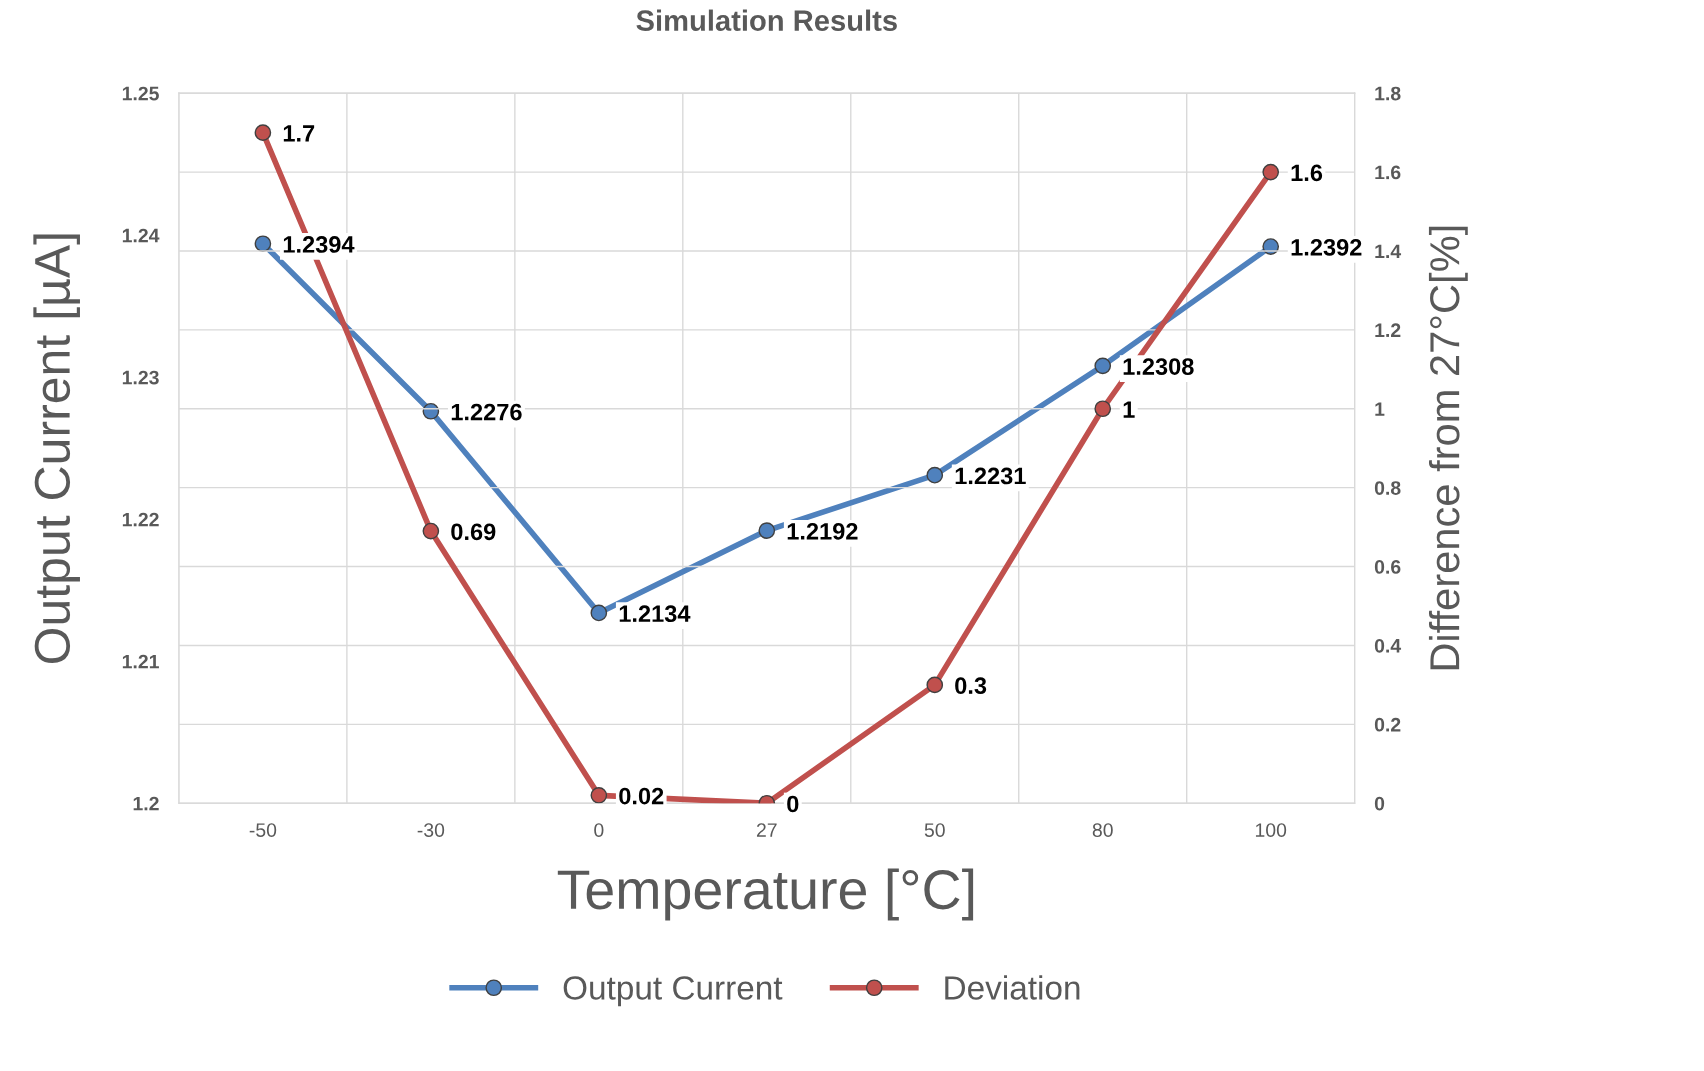 Image resolution: width=1704 pixels, height=1071 pixels. What do you see at coordinates (1326, 247) in the screenshot?
I see `data-label: 1.2392` at bounding box center [1326, 247].